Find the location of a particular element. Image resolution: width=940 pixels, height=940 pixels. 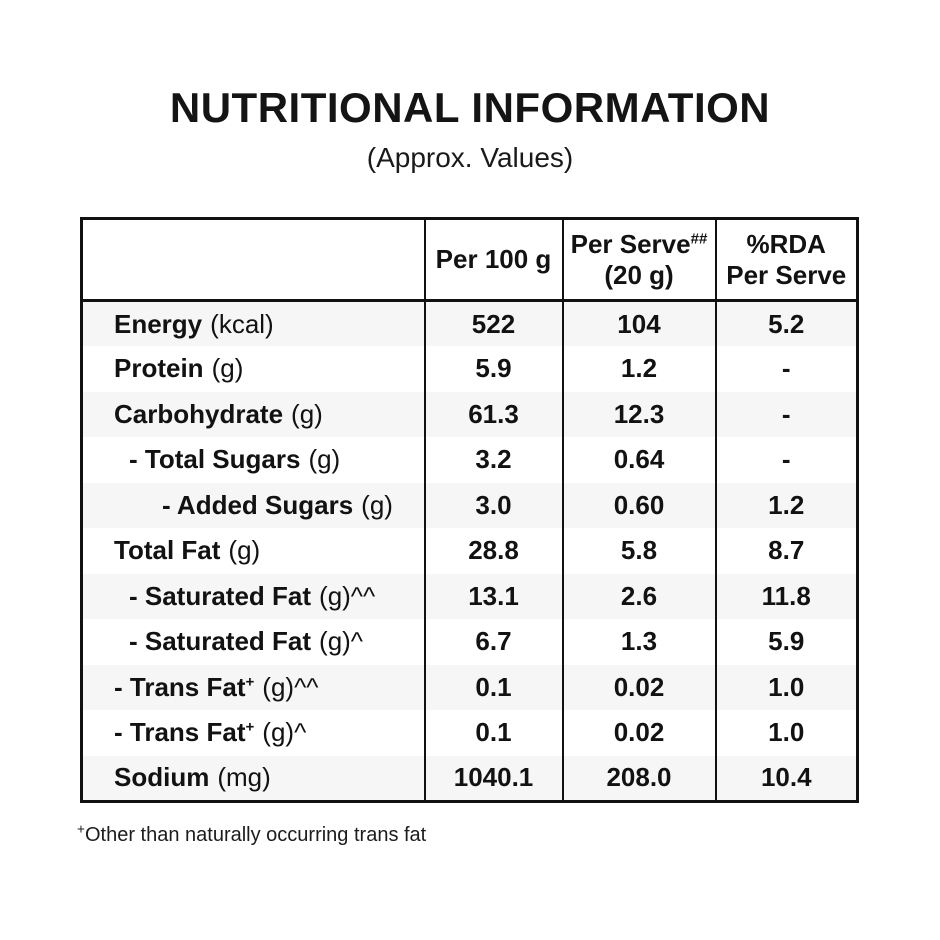

value-per-serve: 0.60 is located at coordinates (638, 505).